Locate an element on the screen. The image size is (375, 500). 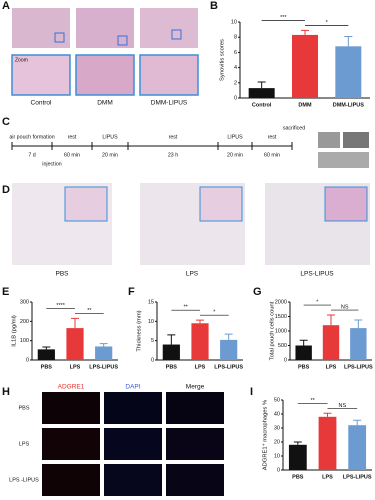
y-tick-label: 40 is located at coordinates (277, 414).